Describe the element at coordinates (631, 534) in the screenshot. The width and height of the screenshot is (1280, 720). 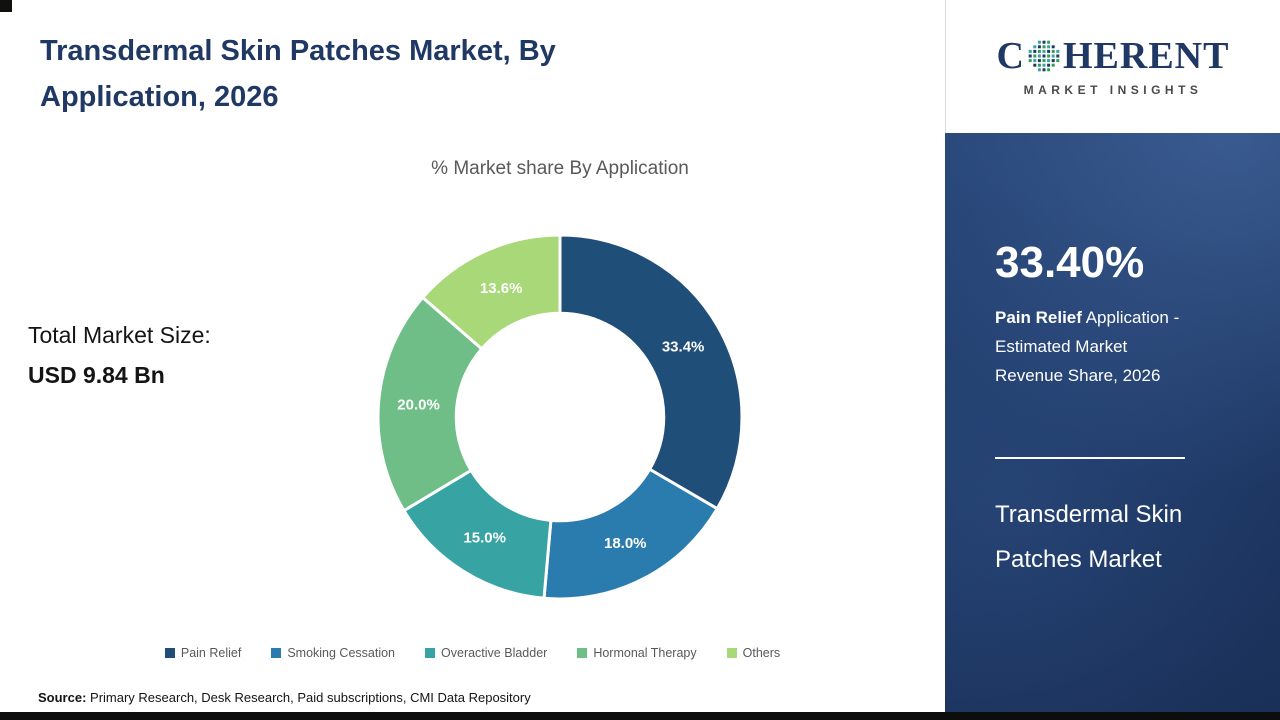
I see `donut-slice-smoking-cessation` at that location.